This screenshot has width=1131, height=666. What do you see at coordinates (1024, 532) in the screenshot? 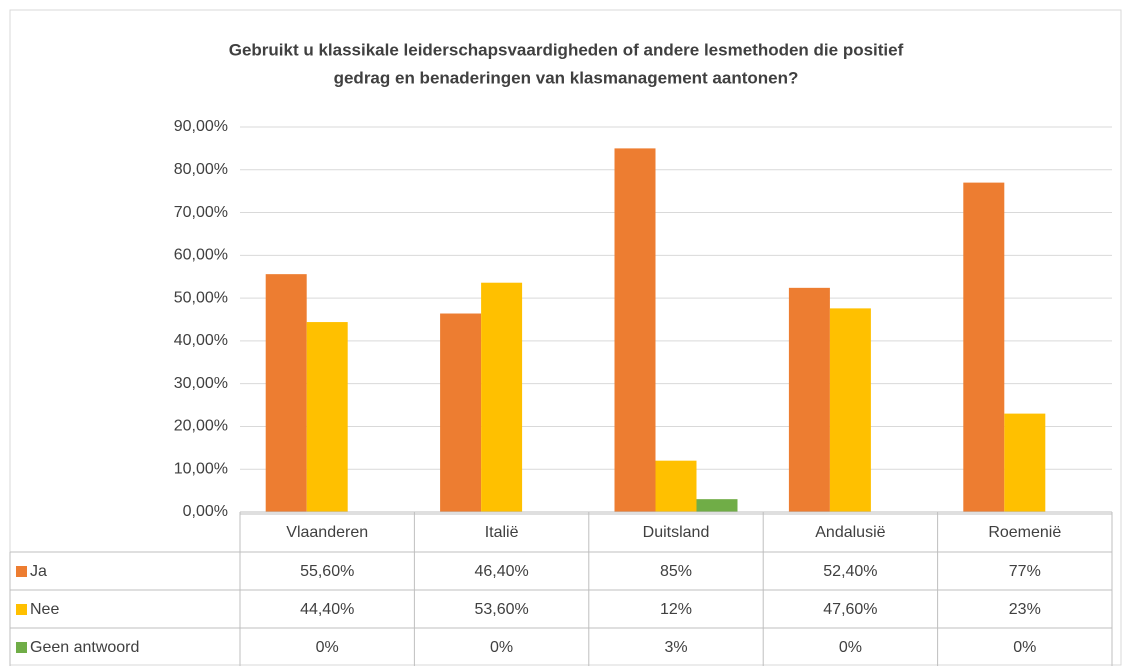
I see `x-tick-label: Roemenië` at bounding box center [1024, 532].